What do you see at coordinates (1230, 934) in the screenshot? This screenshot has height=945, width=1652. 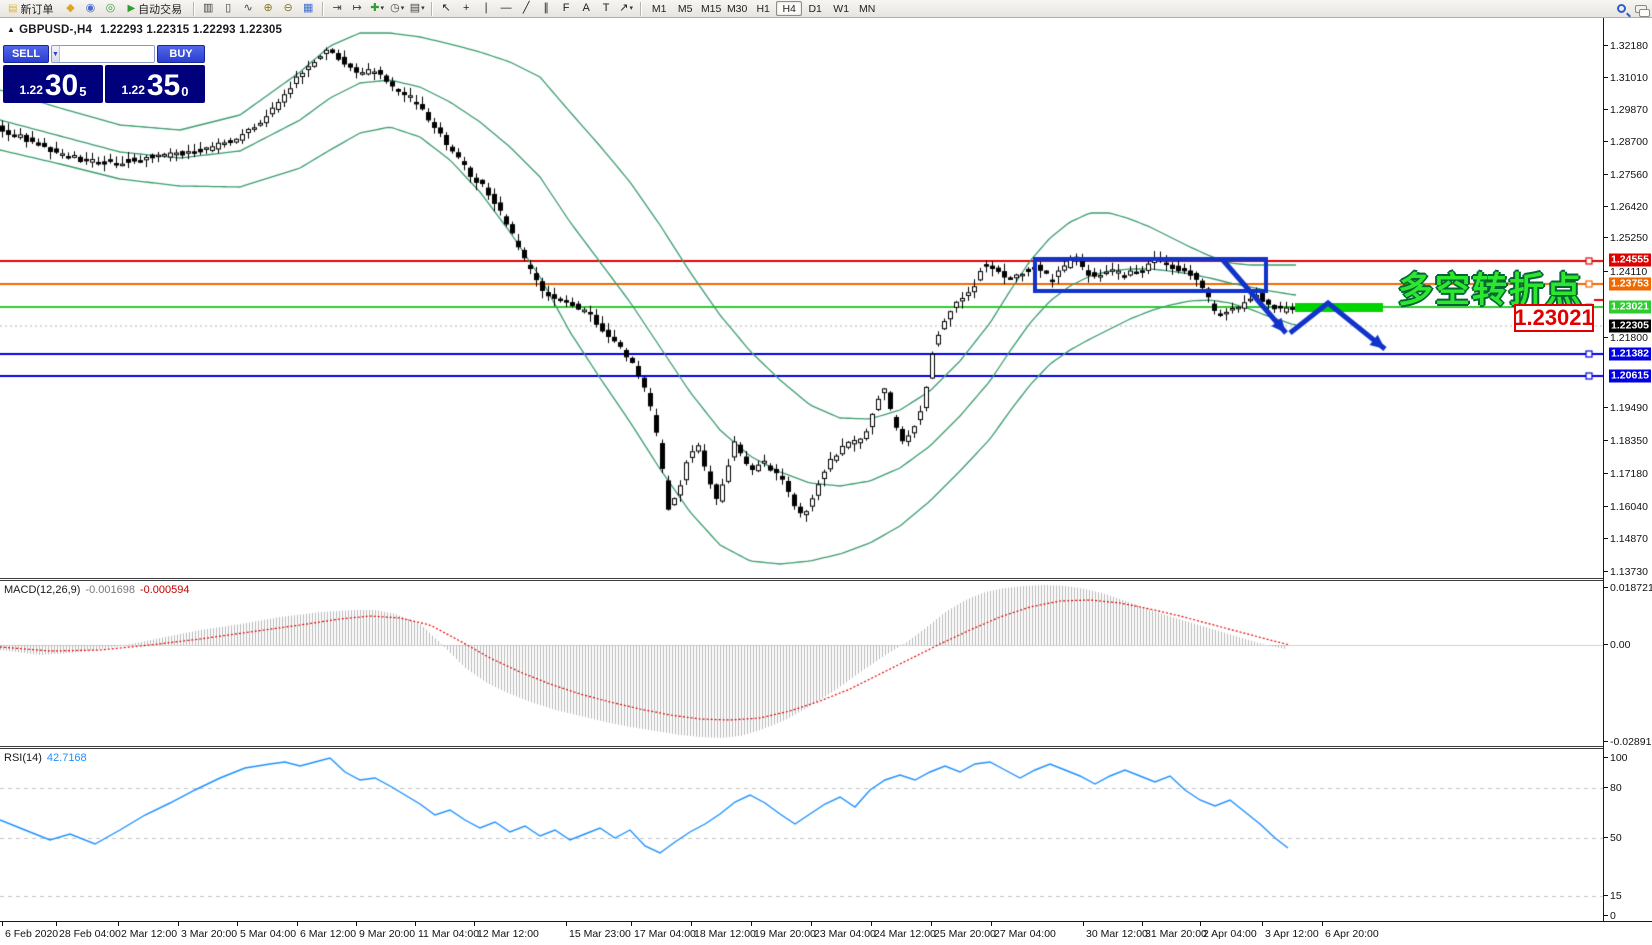 I see `time-label: 2 Apr 04:00` at bounding box center [1230, 934].